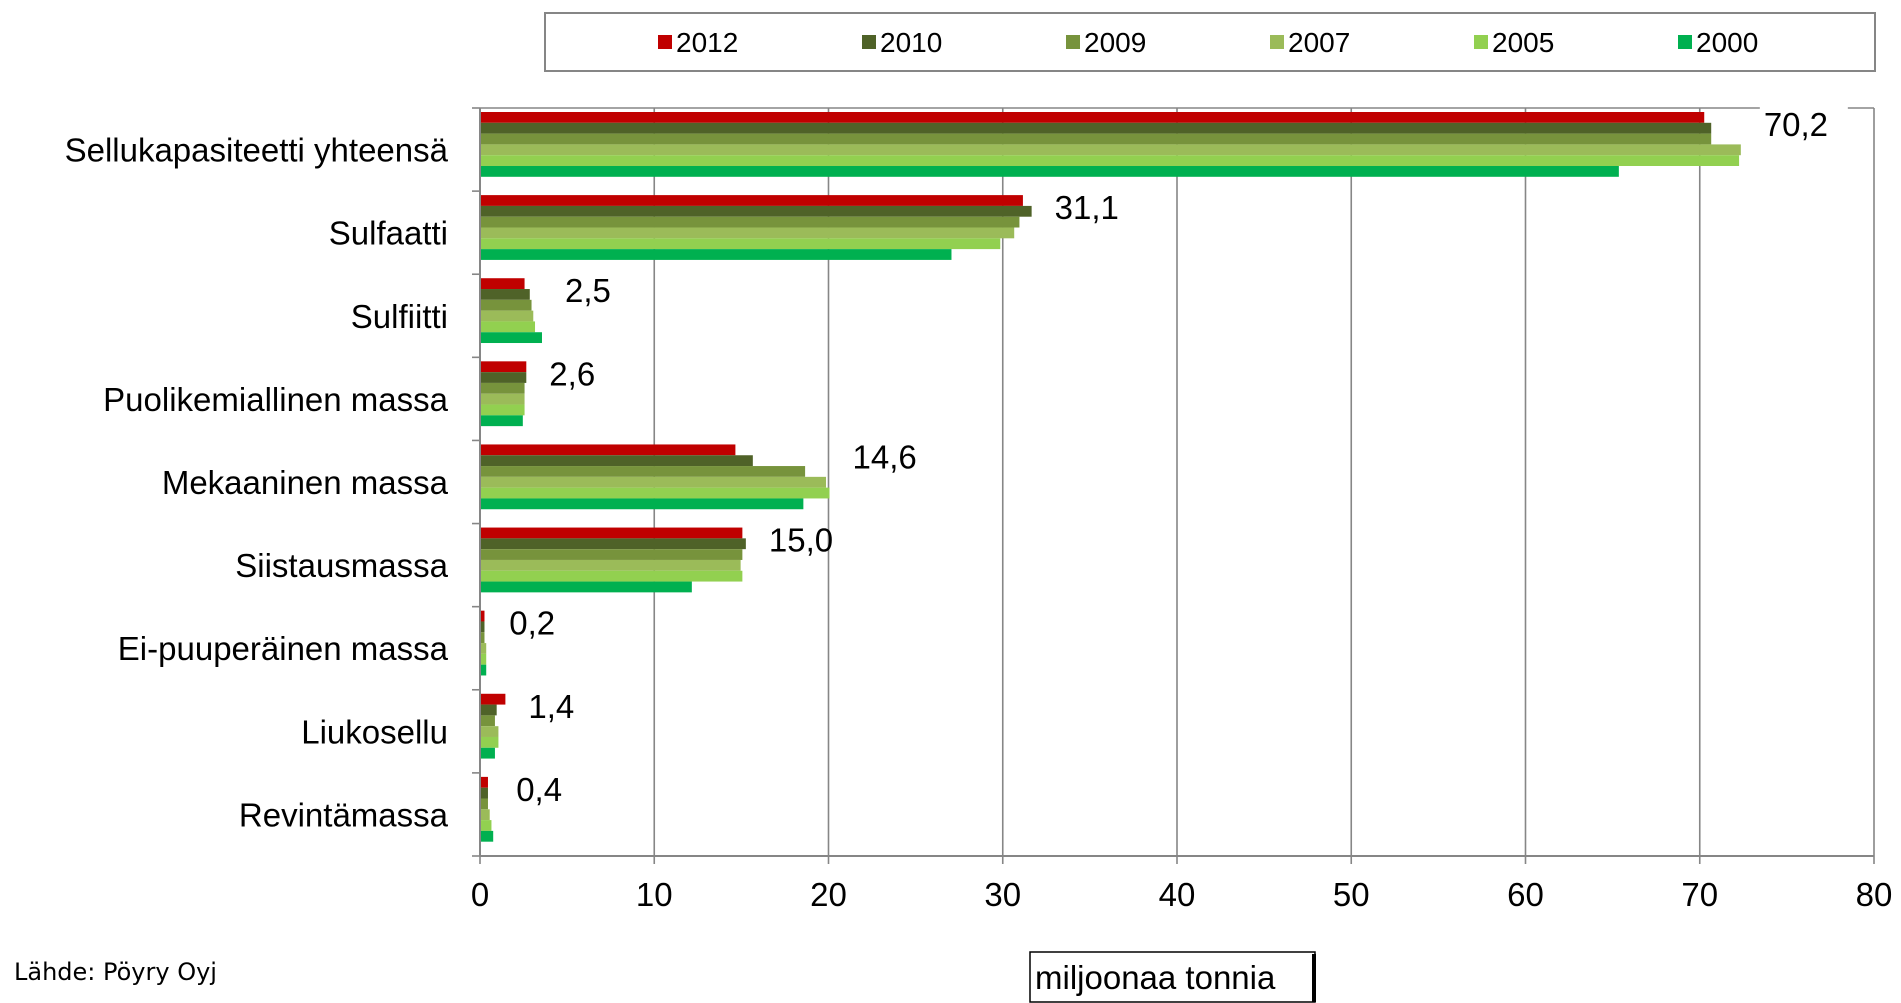 The height and width of the screenshot is (1003, 1901). Describe the element at coordinates (1874, 894) in the screenshot. I see `x-tick-label: 80` at that location.